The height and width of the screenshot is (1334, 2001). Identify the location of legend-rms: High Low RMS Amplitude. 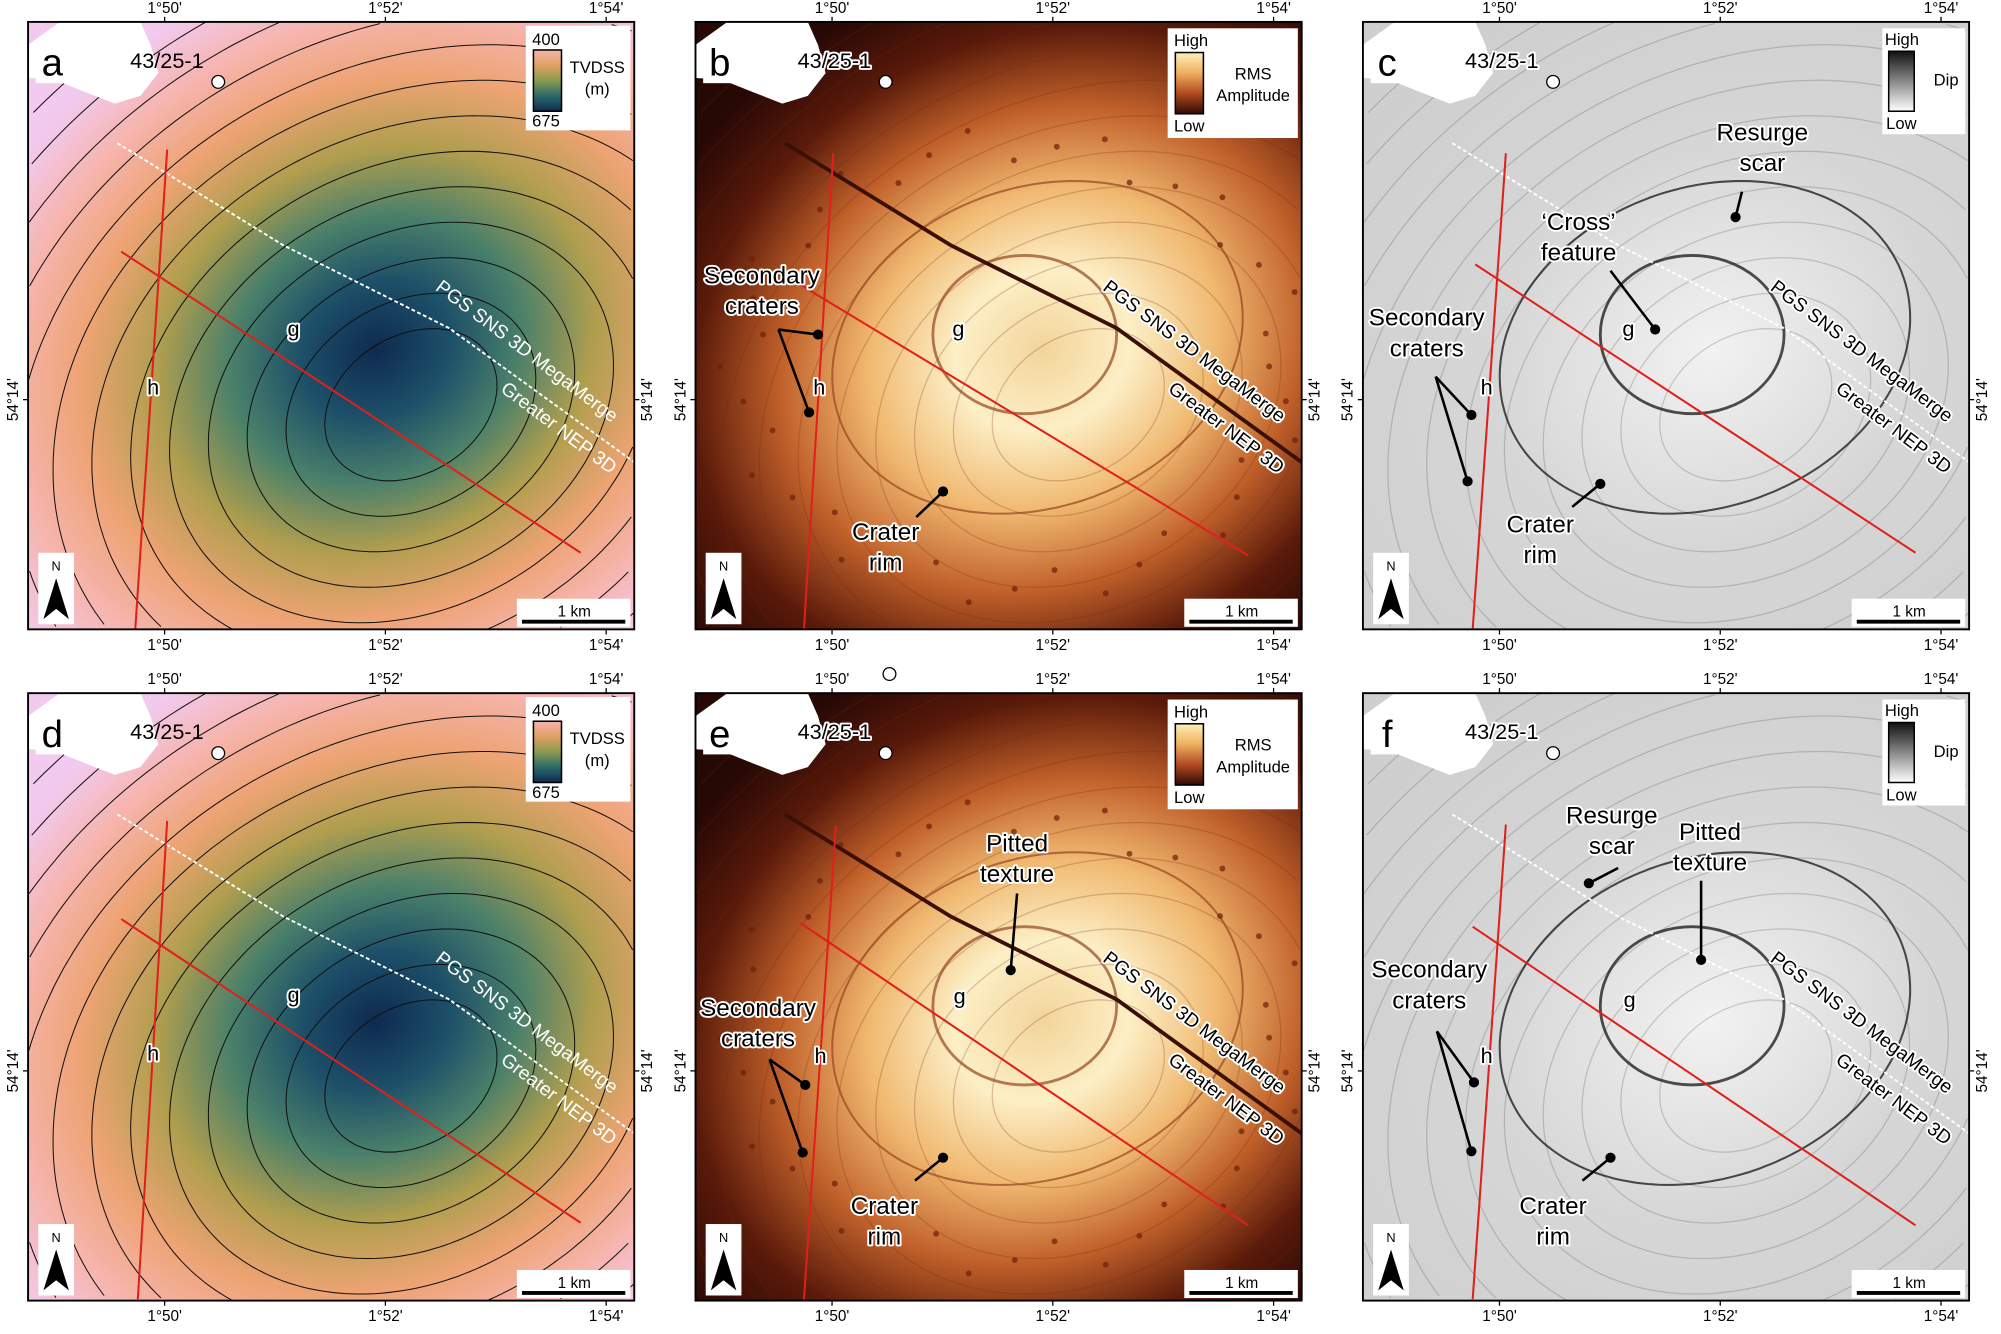
(1232, 83).